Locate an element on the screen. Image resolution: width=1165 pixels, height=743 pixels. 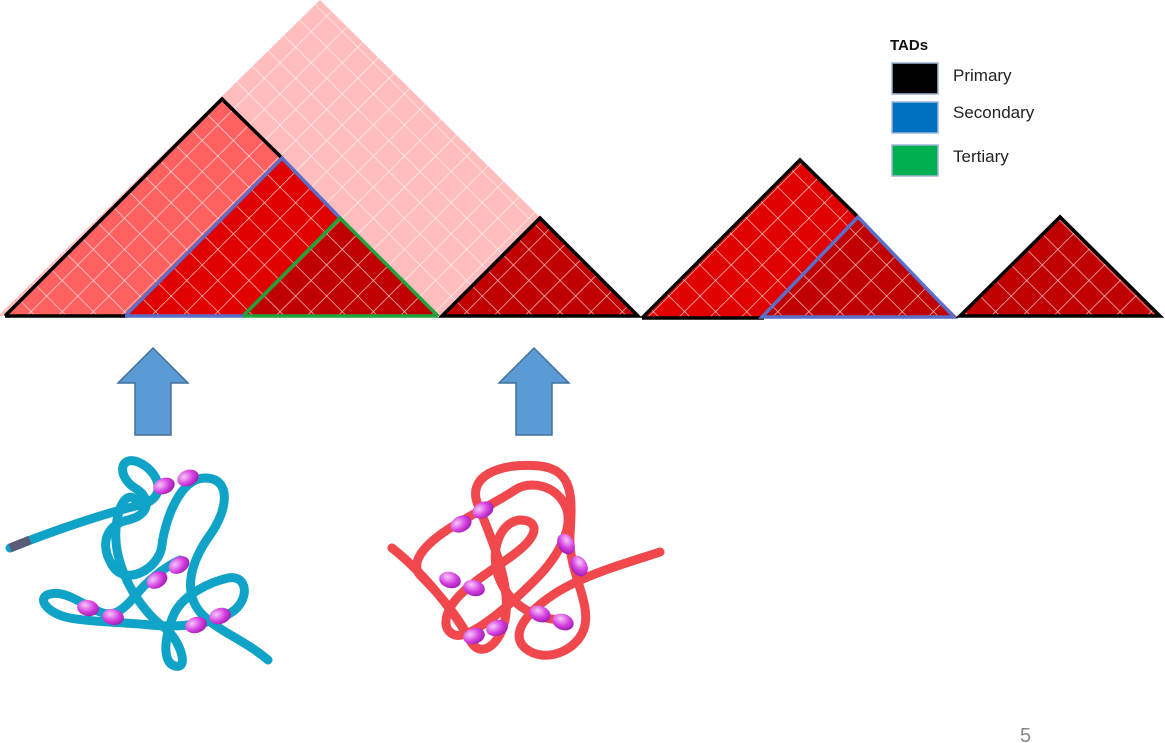
legend-label-primary: Primary is located at coordinates (982, 75).